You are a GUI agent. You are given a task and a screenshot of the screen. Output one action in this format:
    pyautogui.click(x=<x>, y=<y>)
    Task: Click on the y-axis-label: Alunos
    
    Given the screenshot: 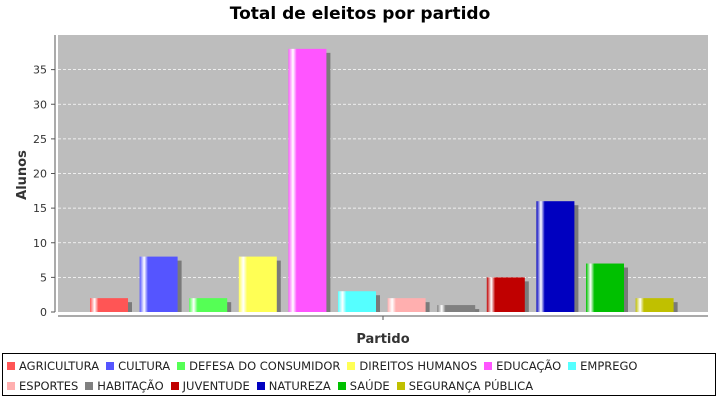 What is the action you would take?
    pyautogui.click(x=22, y=175)
    